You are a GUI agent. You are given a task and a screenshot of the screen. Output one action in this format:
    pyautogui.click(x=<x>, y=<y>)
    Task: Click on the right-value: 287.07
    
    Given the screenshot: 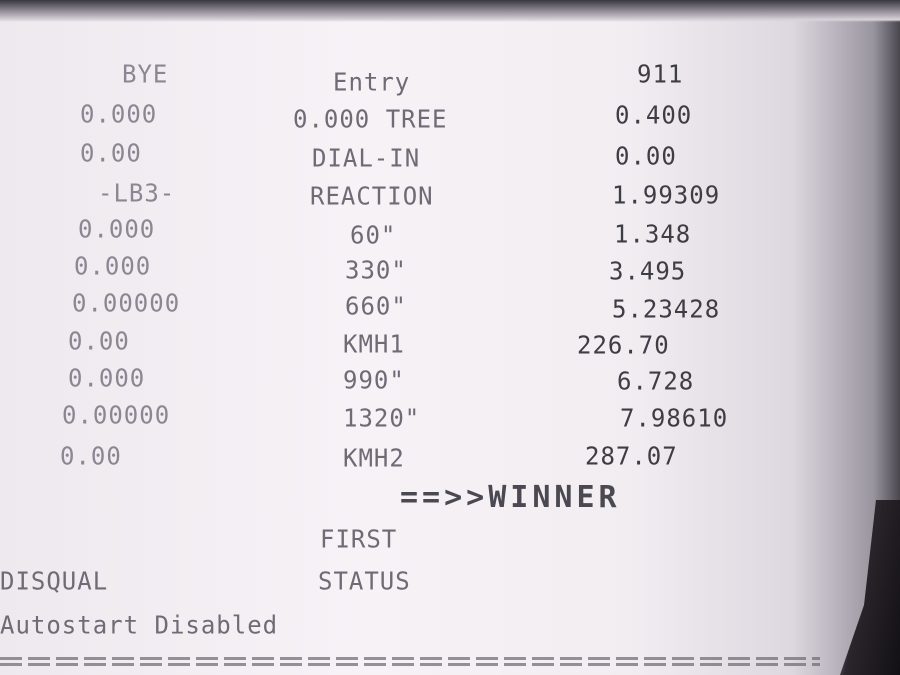 What is the action you would take?
    pyautogui.click(x=631, y=456)
    